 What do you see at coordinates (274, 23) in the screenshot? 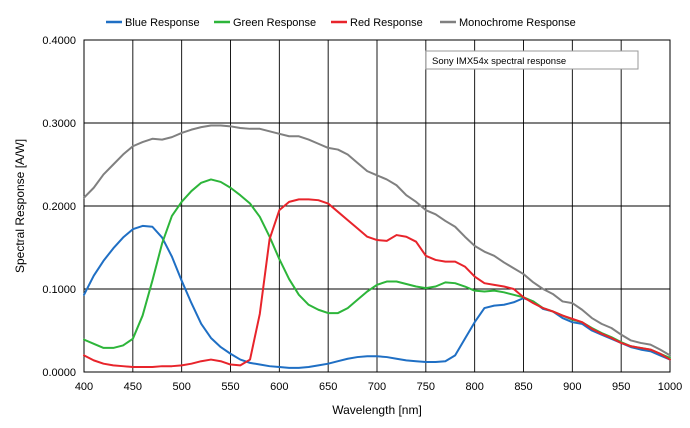
I see `green-response-legend-label: Green Response` at bounding box center [274, 23].